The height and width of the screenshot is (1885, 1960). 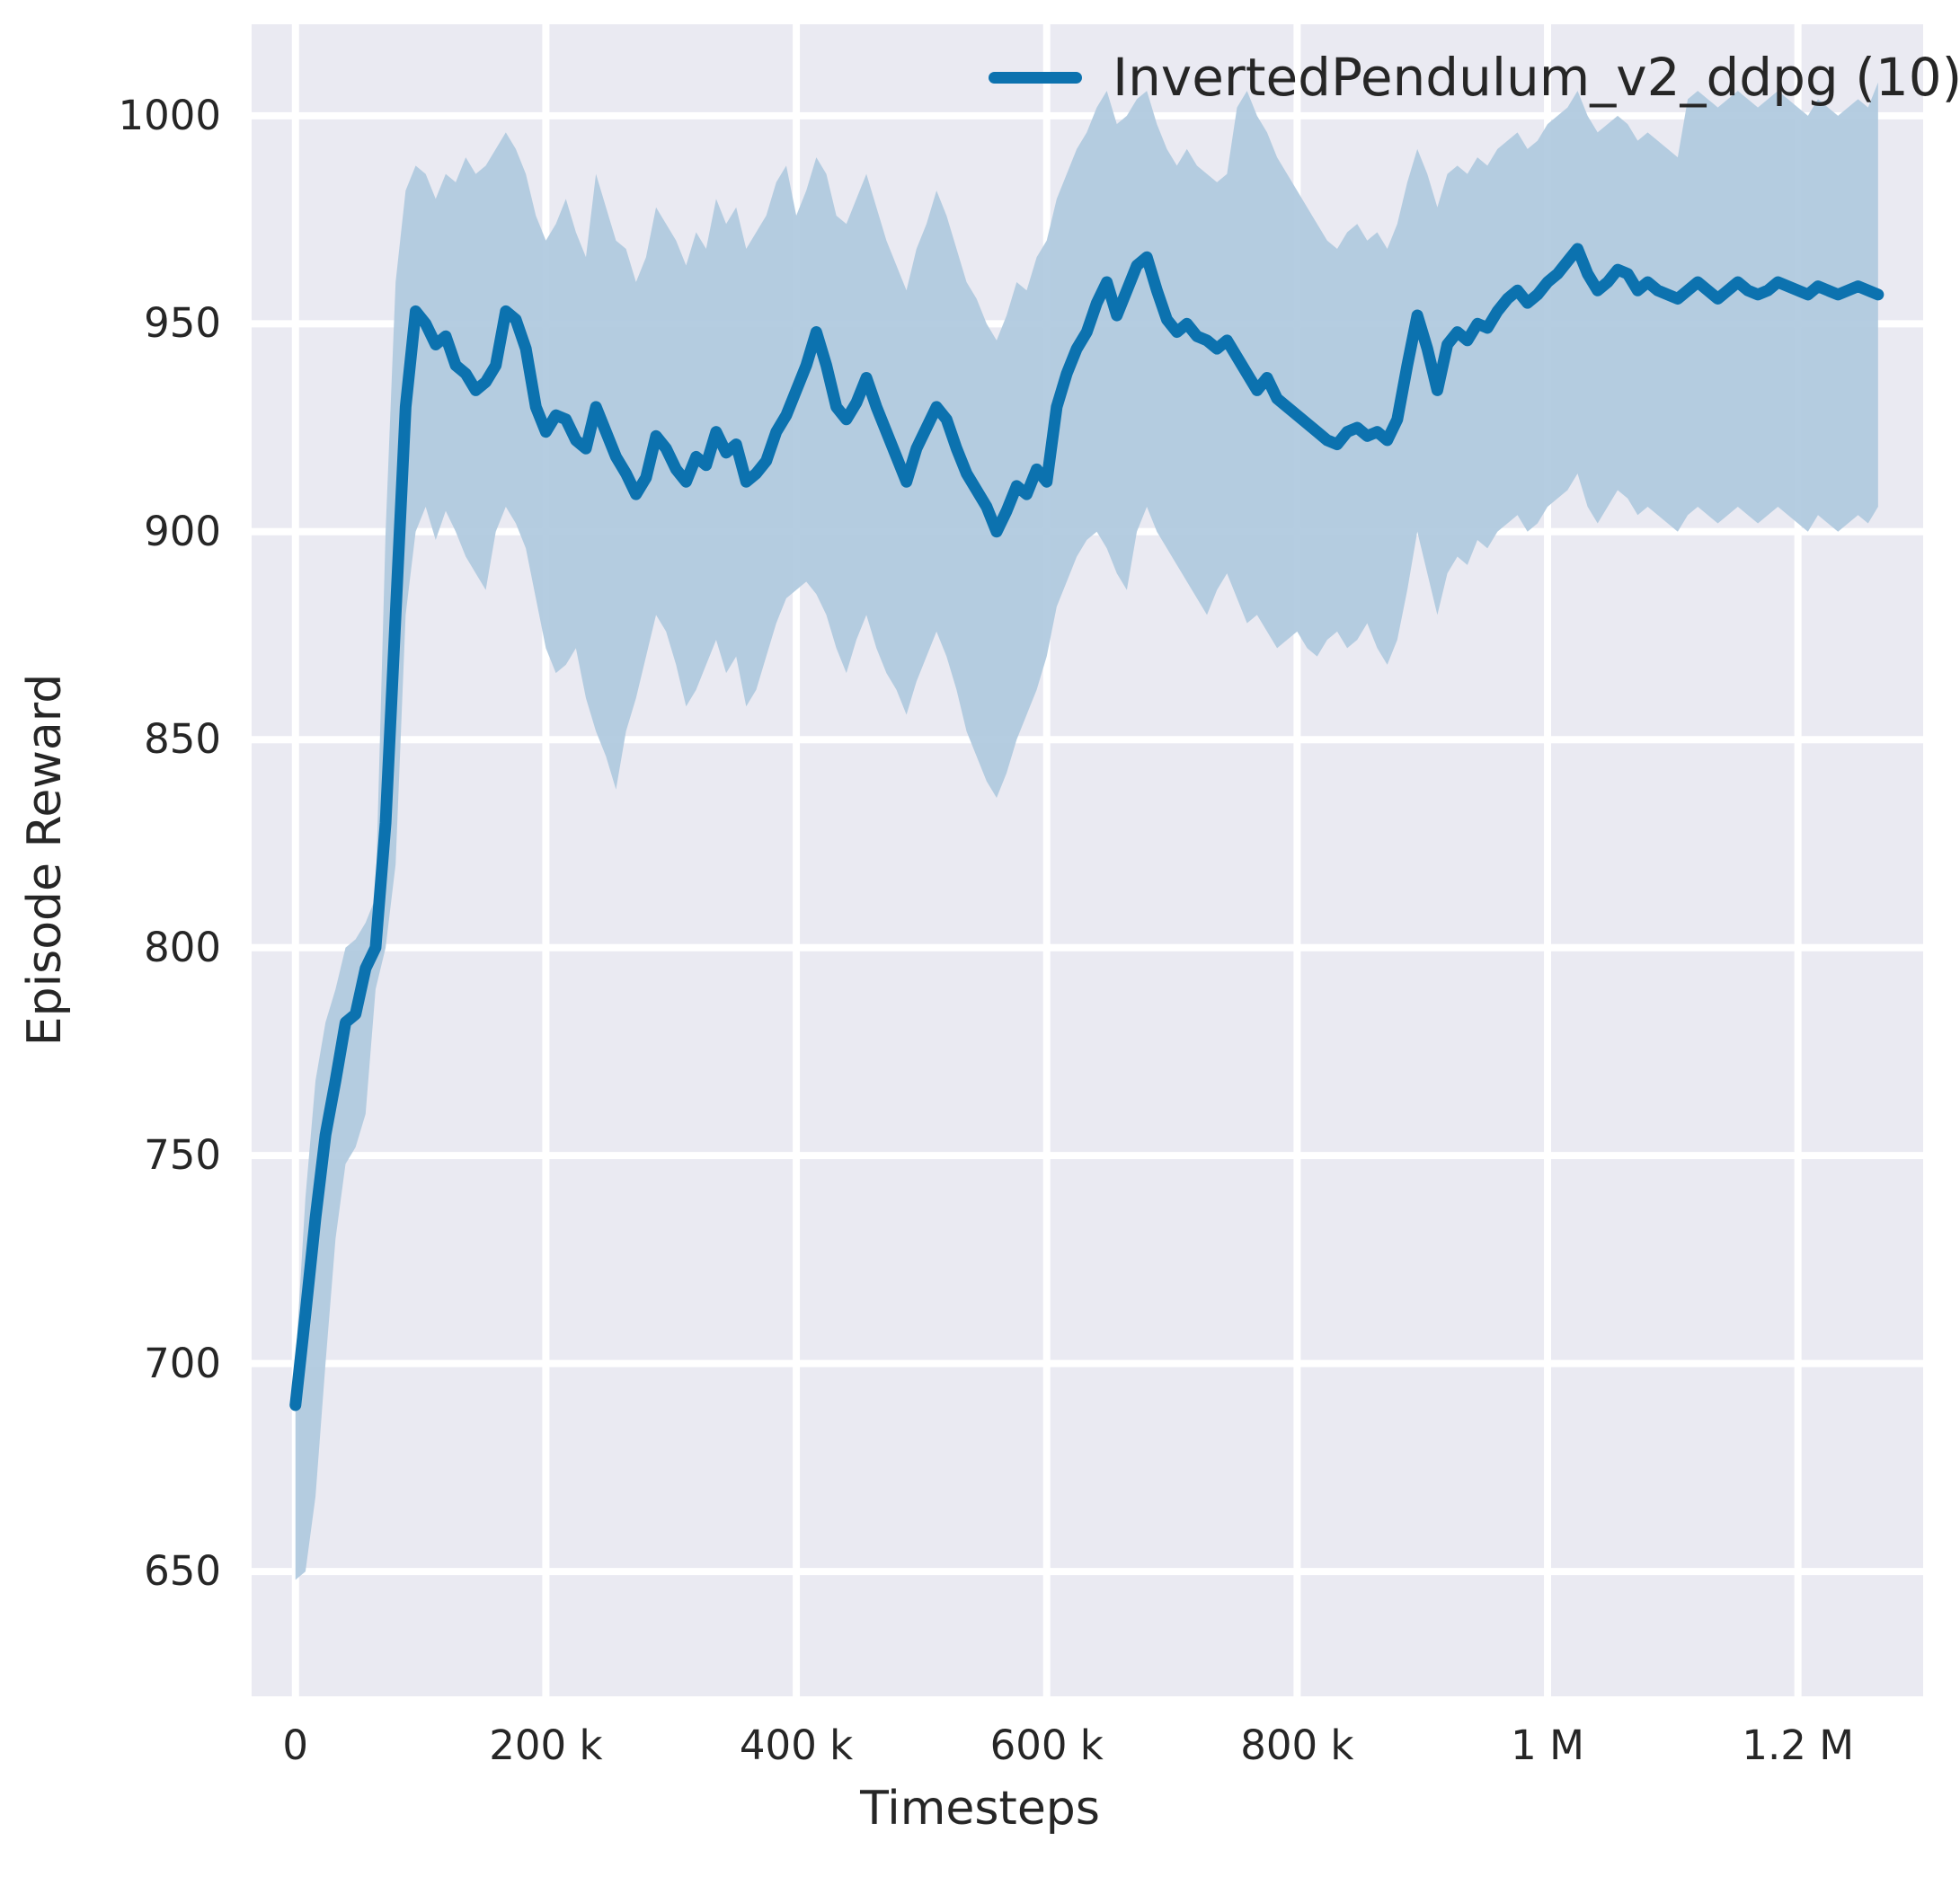 I want to click on legend-line-swatch, so click(x=1036, y=77).